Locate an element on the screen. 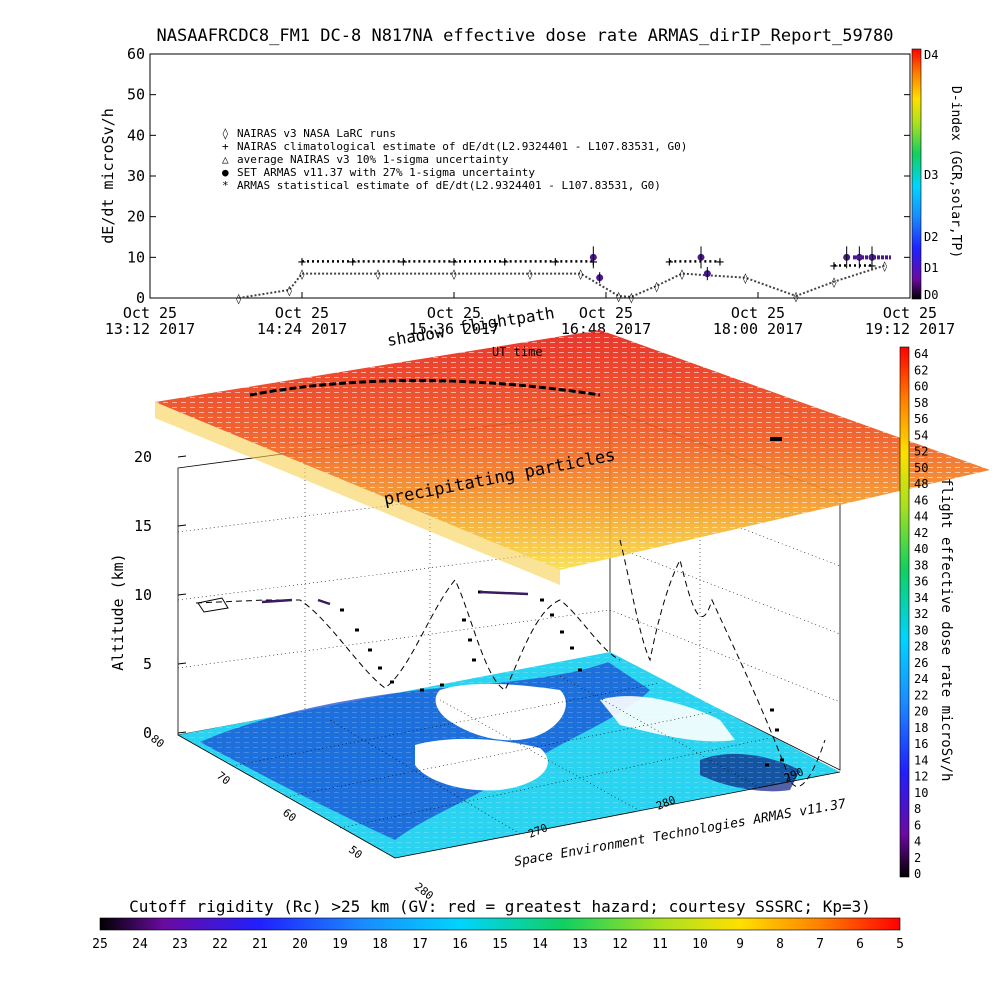  y-axis-label: dE/dt microSv/h is located at coordinates (108, 175).